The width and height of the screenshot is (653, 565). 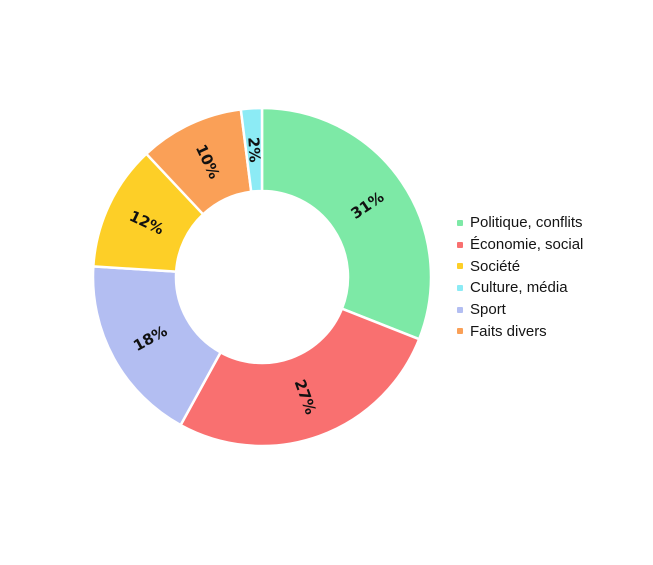 What do you see at coordinates (156, 346) in the screenshot?
I see `donut-slice-sport` at bounding box center [156, 346].